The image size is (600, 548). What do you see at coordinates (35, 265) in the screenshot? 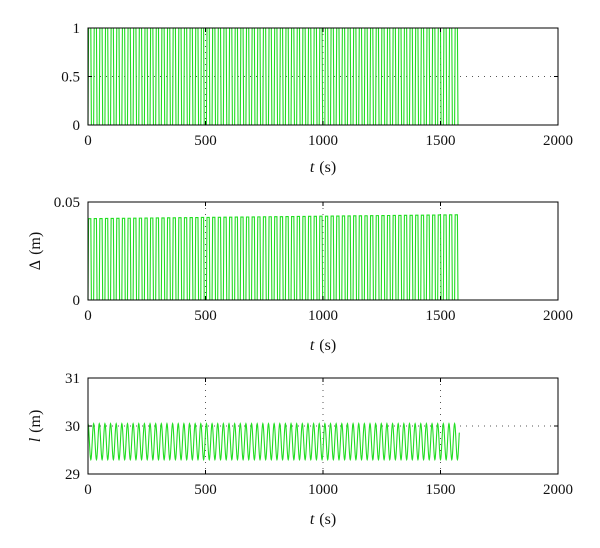
I see `y-axis-variable: Δ` at bounding box center [35, 265].